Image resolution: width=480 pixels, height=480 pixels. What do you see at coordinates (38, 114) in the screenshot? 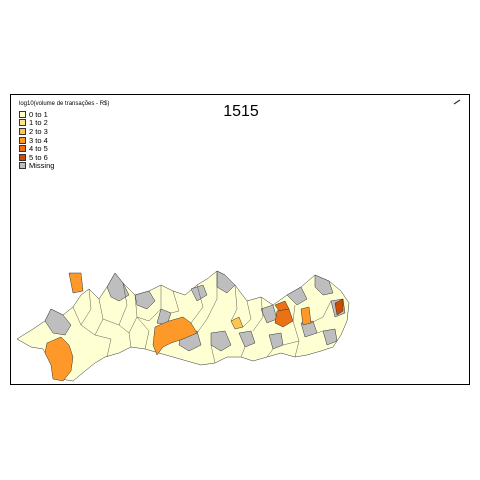
I see `legend-label: 0 to 1` at bounding box center [38, 114].